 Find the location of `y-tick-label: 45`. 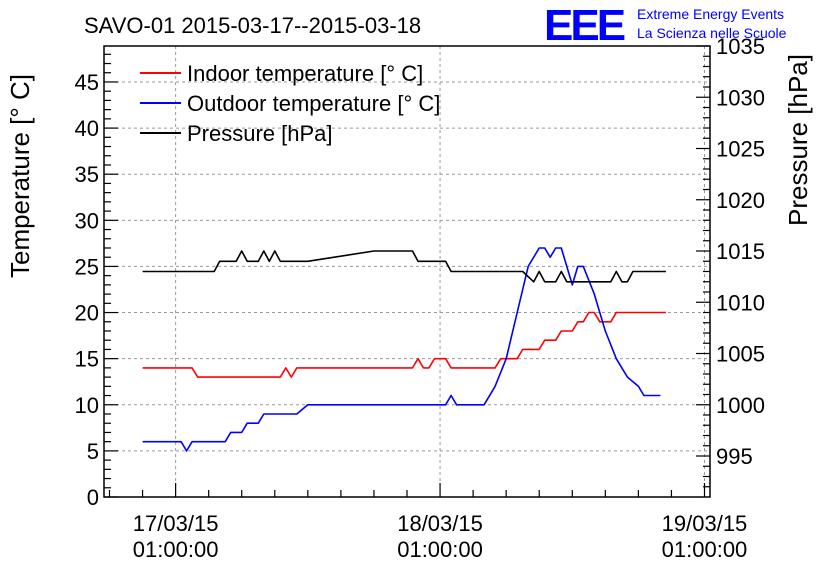

y-tick-label: 45 is located at coordinates (87, 82).